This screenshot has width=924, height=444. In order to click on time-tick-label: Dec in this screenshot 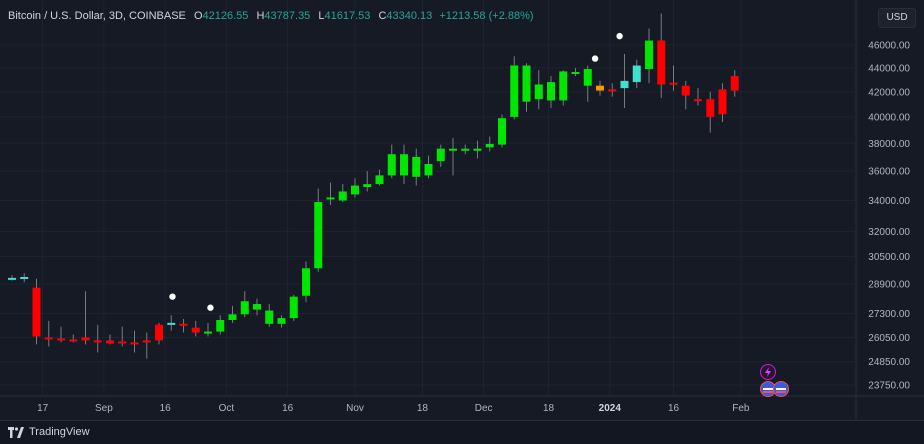, I will do `click(484, 408)`.